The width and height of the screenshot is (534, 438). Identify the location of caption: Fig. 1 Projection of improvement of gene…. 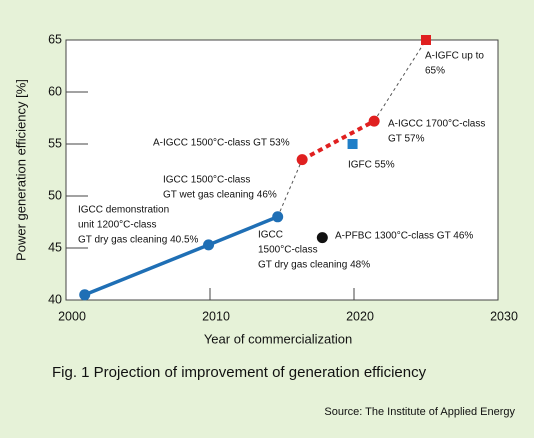
(239, 372).